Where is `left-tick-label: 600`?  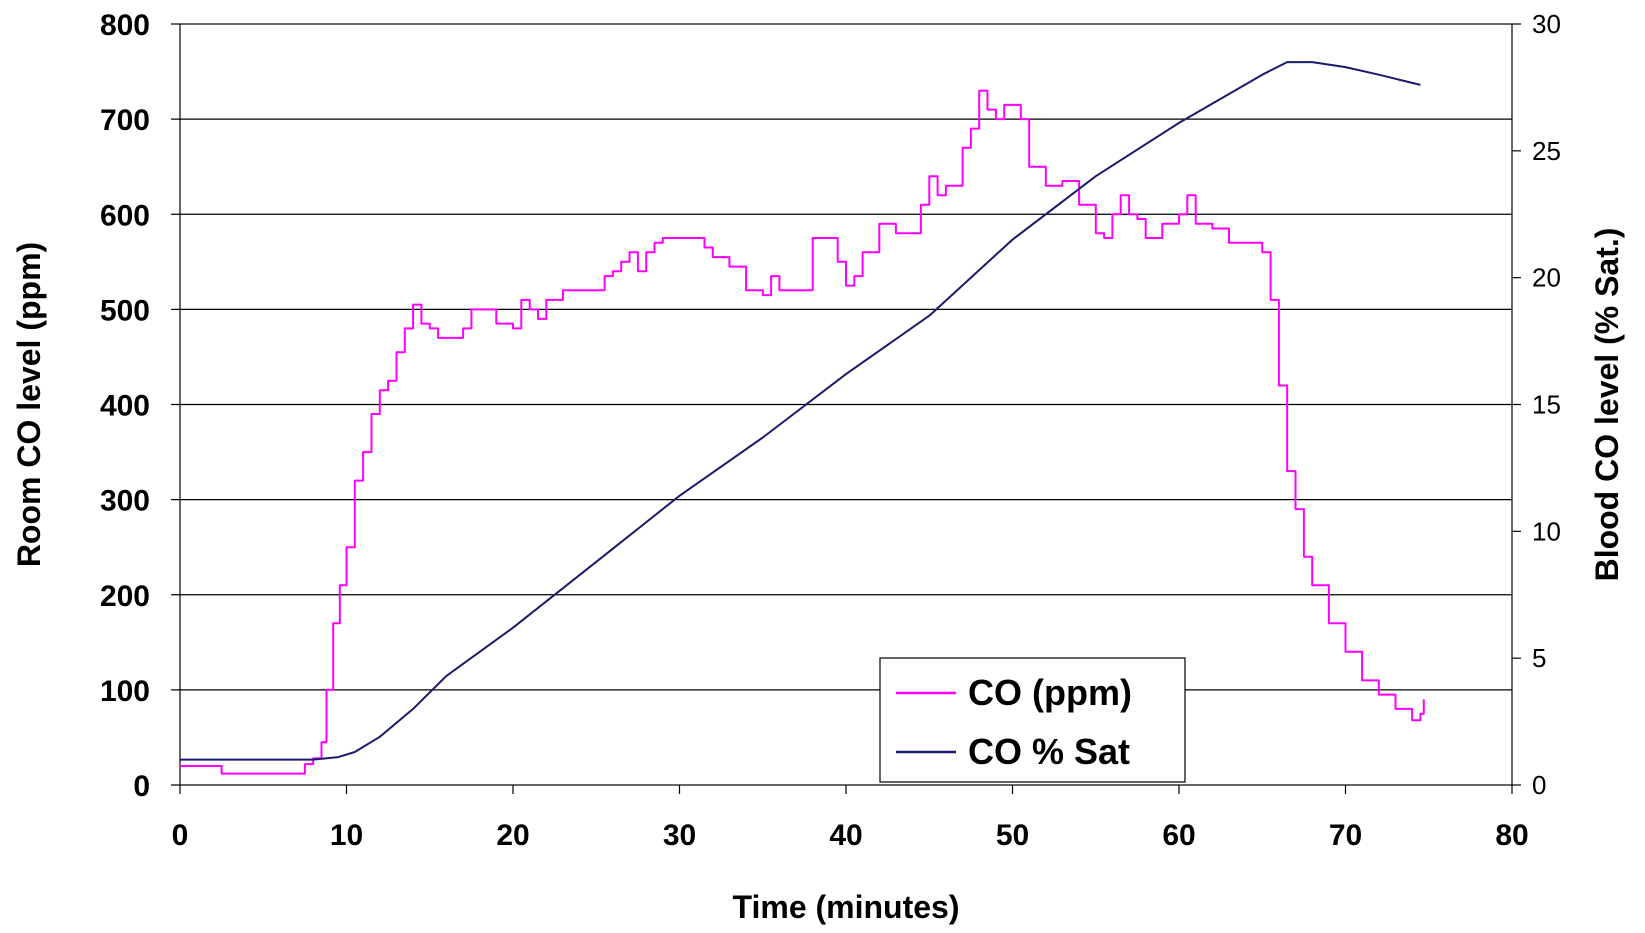 left-tick-label: 600 is located at coordinates (125, 215).